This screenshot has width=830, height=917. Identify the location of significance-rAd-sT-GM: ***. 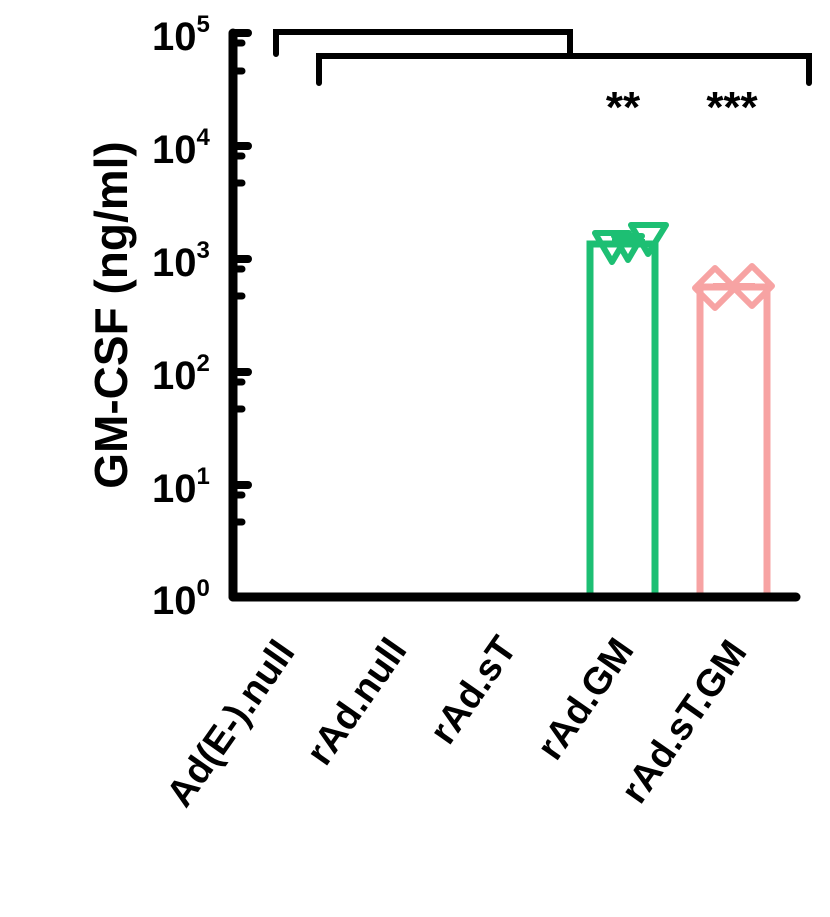
(732, 107).